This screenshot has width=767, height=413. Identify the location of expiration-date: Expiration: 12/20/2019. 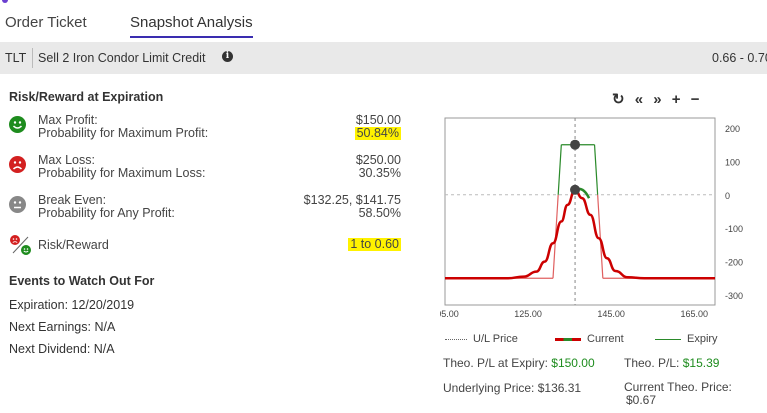
(72, 305).